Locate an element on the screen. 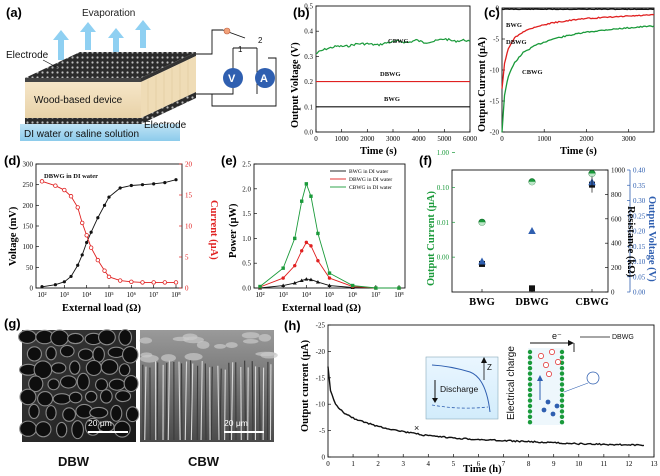 Image resolution: width=660 pixels, height=476 pixels. panel-c-ytick-label: -15 is located at coordinates (495, 102).